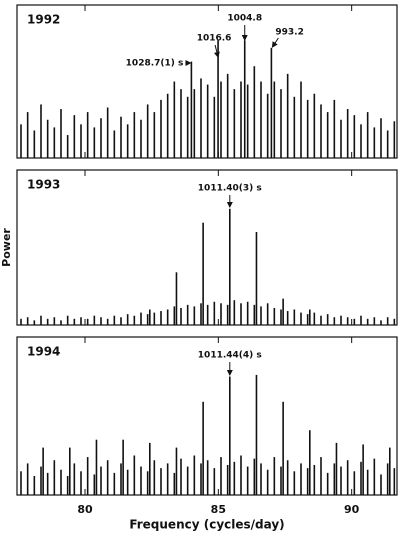 Image resolution: width=400 pixels, height=536 pixels. What do you see at coordinates (6, 247) in the screenshot?
I see `y-axis-label: Power` at bounding box center [6, 247].